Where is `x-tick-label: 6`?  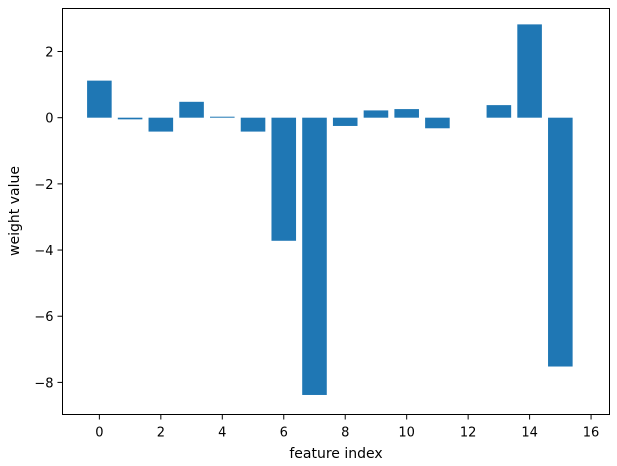
x-tick-label: 6 is located at coordinates (284, 433).